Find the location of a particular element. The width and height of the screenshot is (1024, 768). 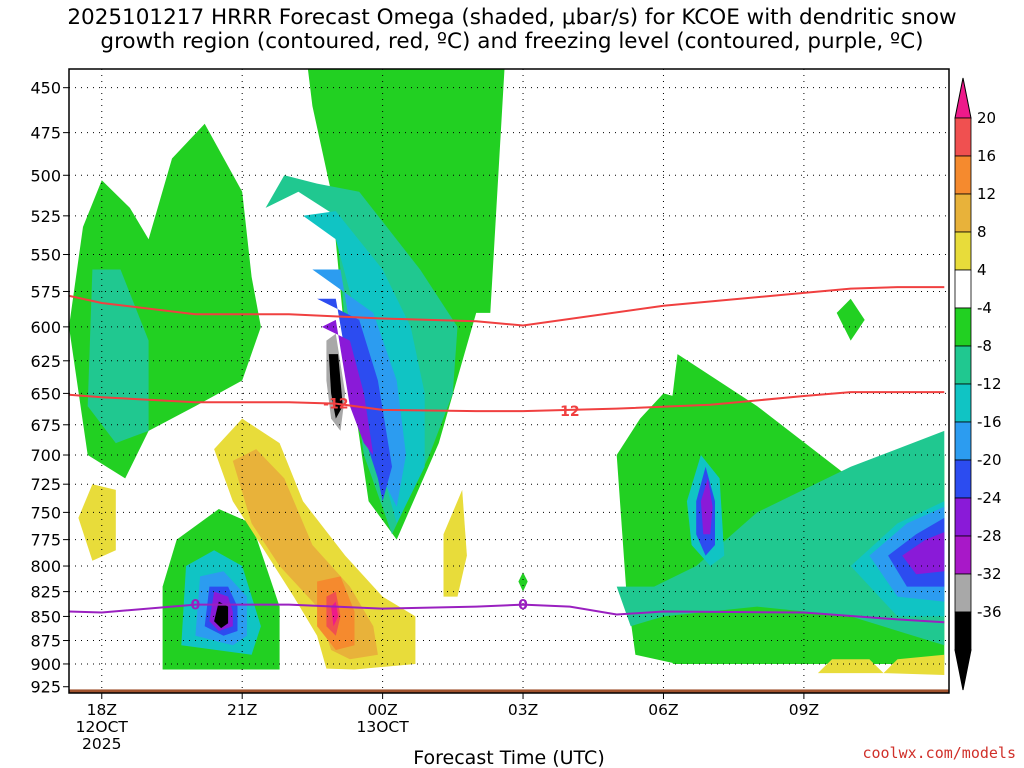

y-tick-label-550: 550 is located at coordinates (45, 255).